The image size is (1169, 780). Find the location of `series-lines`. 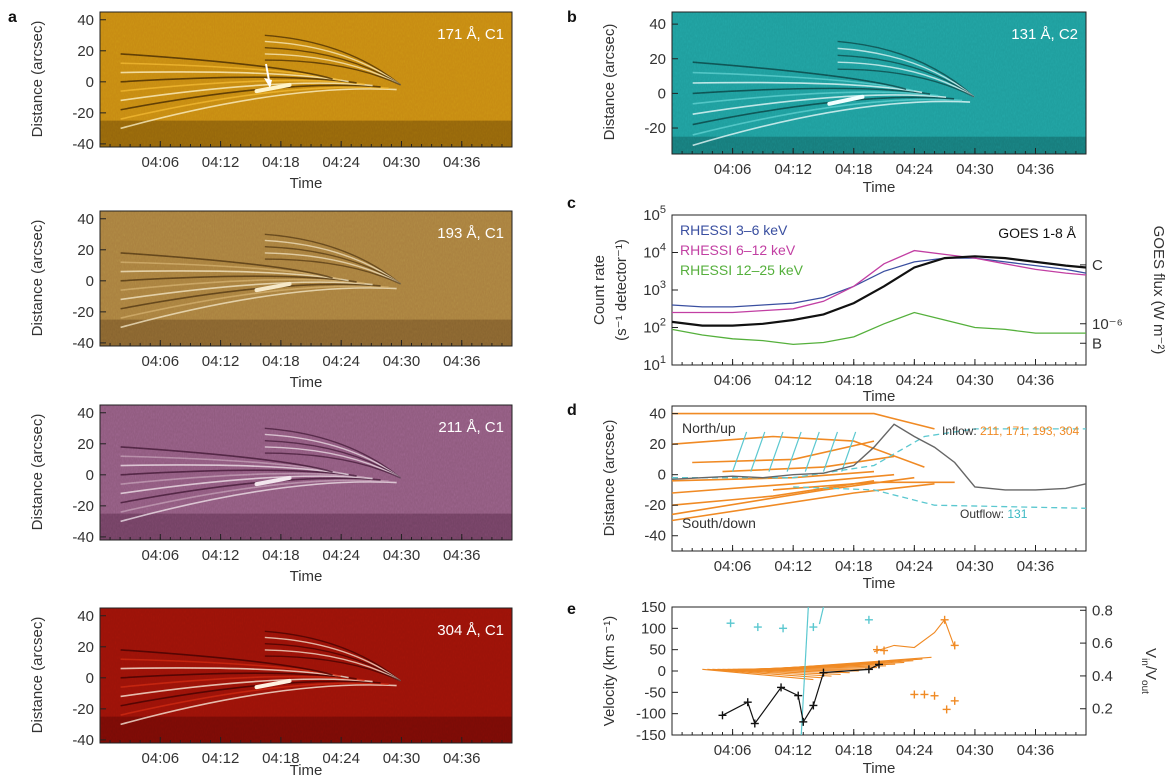

series-lines is located at coordinates (879, 297).